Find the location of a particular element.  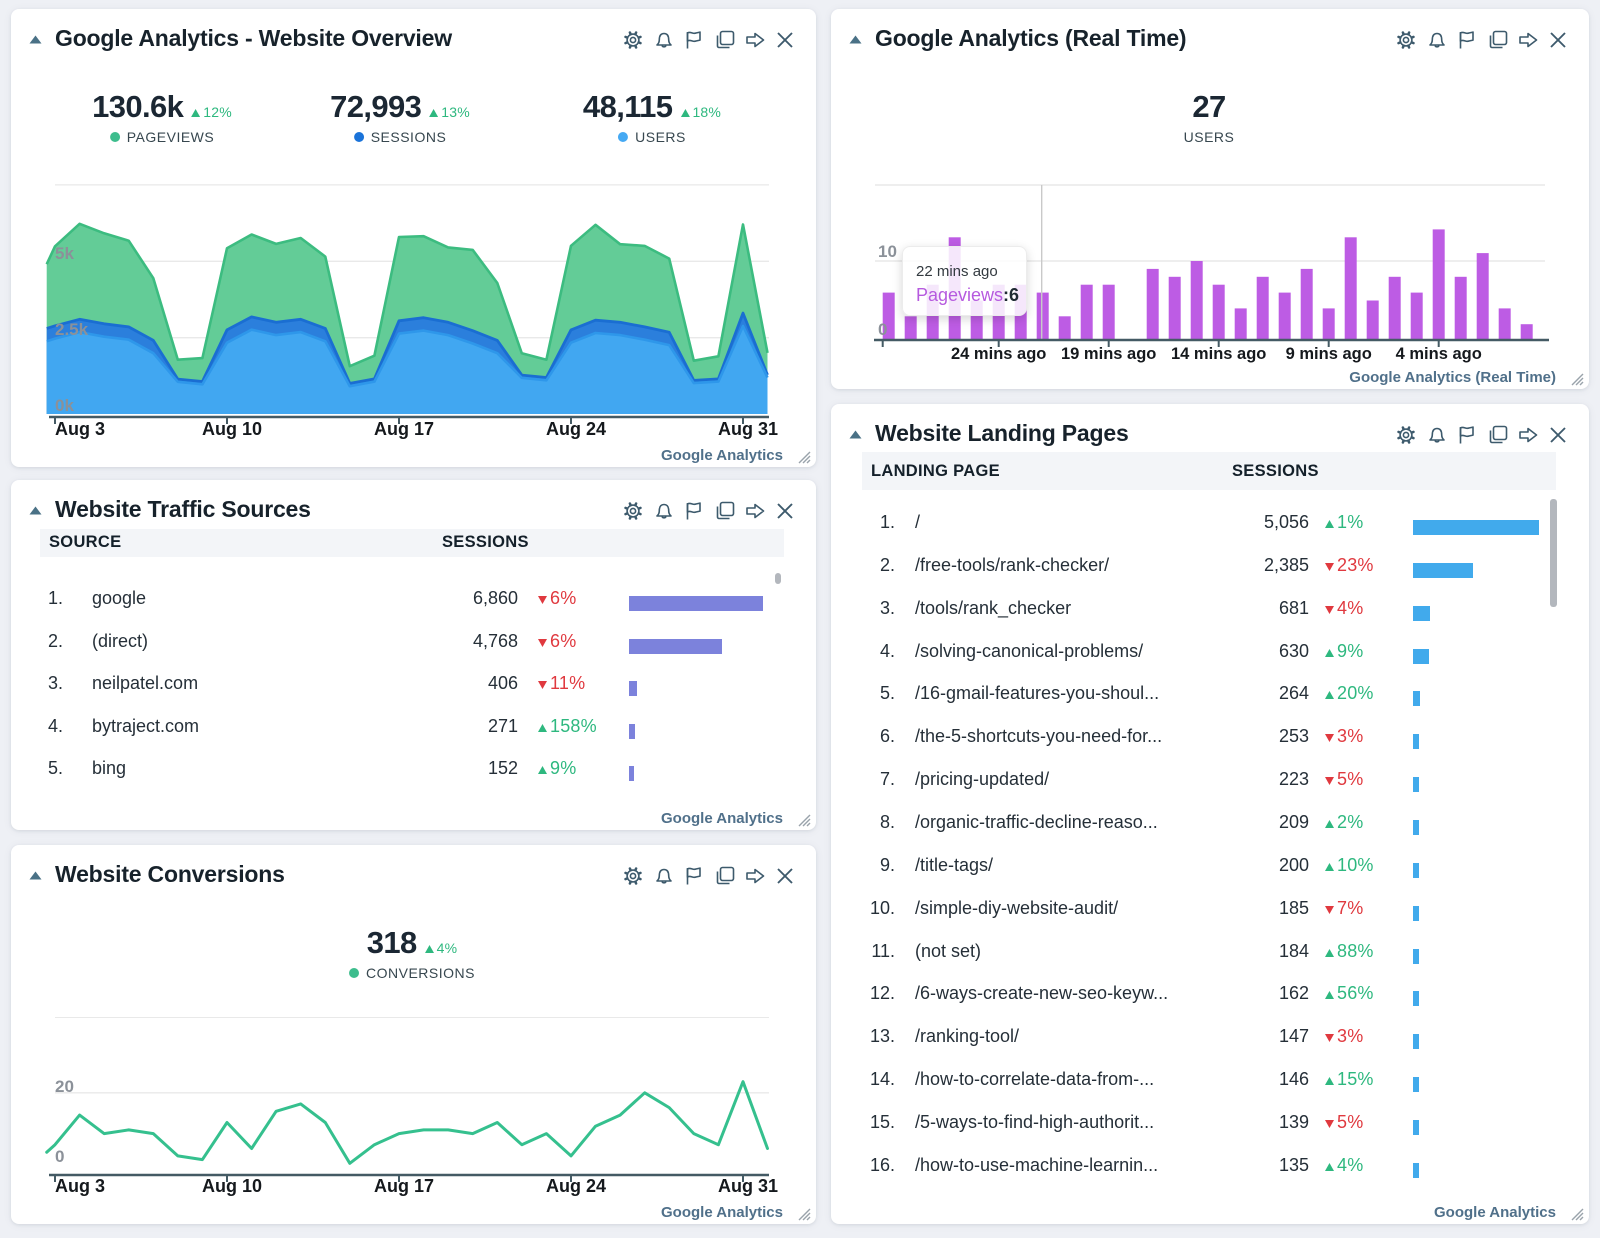

svg-text: 9 mins ago is located at coordinates (1329, 354).